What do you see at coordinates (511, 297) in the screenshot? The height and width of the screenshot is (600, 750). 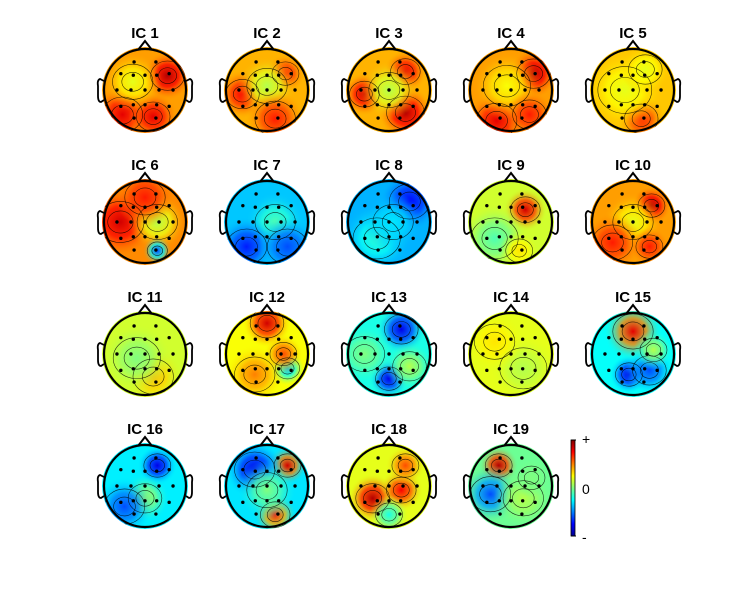 I see `topoplot-title: IC 14` at bounding box center [511, 297].